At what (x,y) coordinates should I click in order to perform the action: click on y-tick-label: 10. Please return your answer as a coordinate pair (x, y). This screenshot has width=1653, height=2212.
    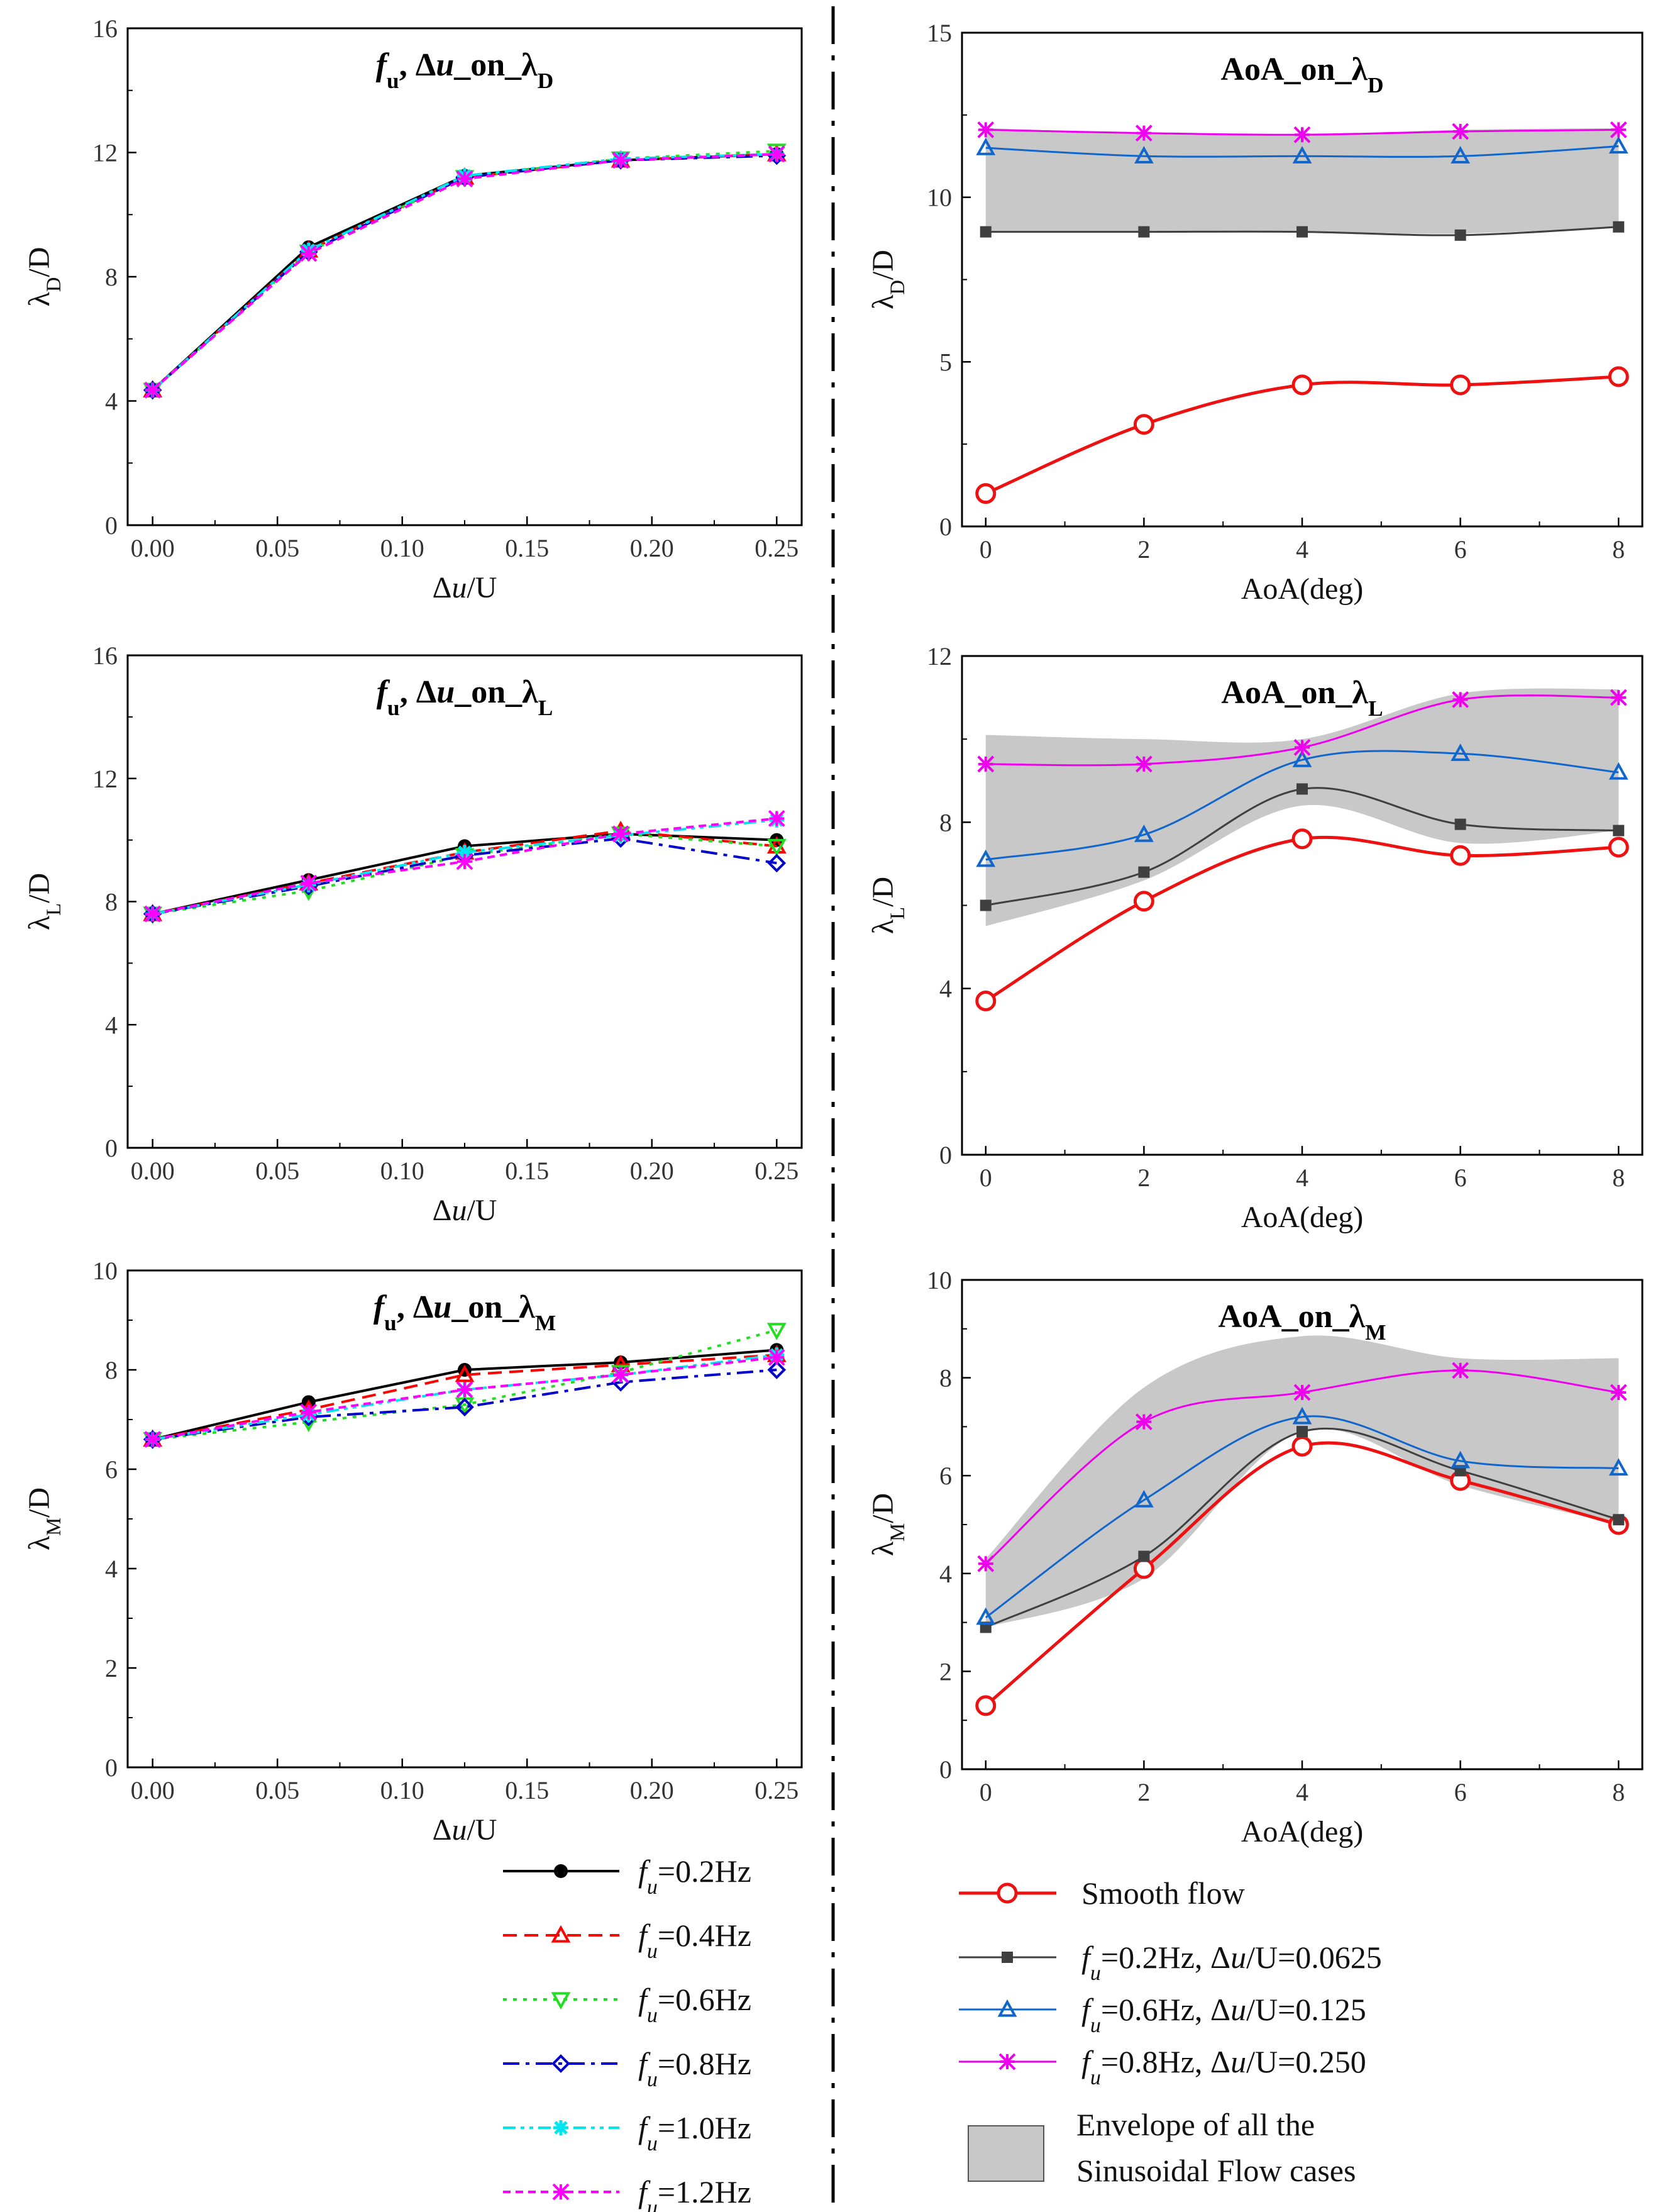
    Looking at the image, I should click on (939, 1280).